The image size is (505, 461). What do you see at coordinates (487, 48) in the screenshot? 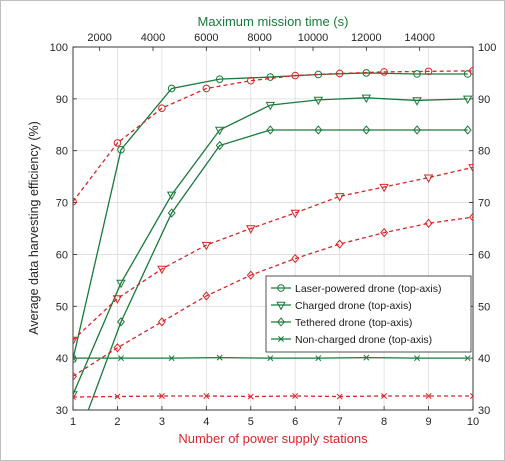
I see `y-tick-label-right: 100` at bounding box center [487, 48].